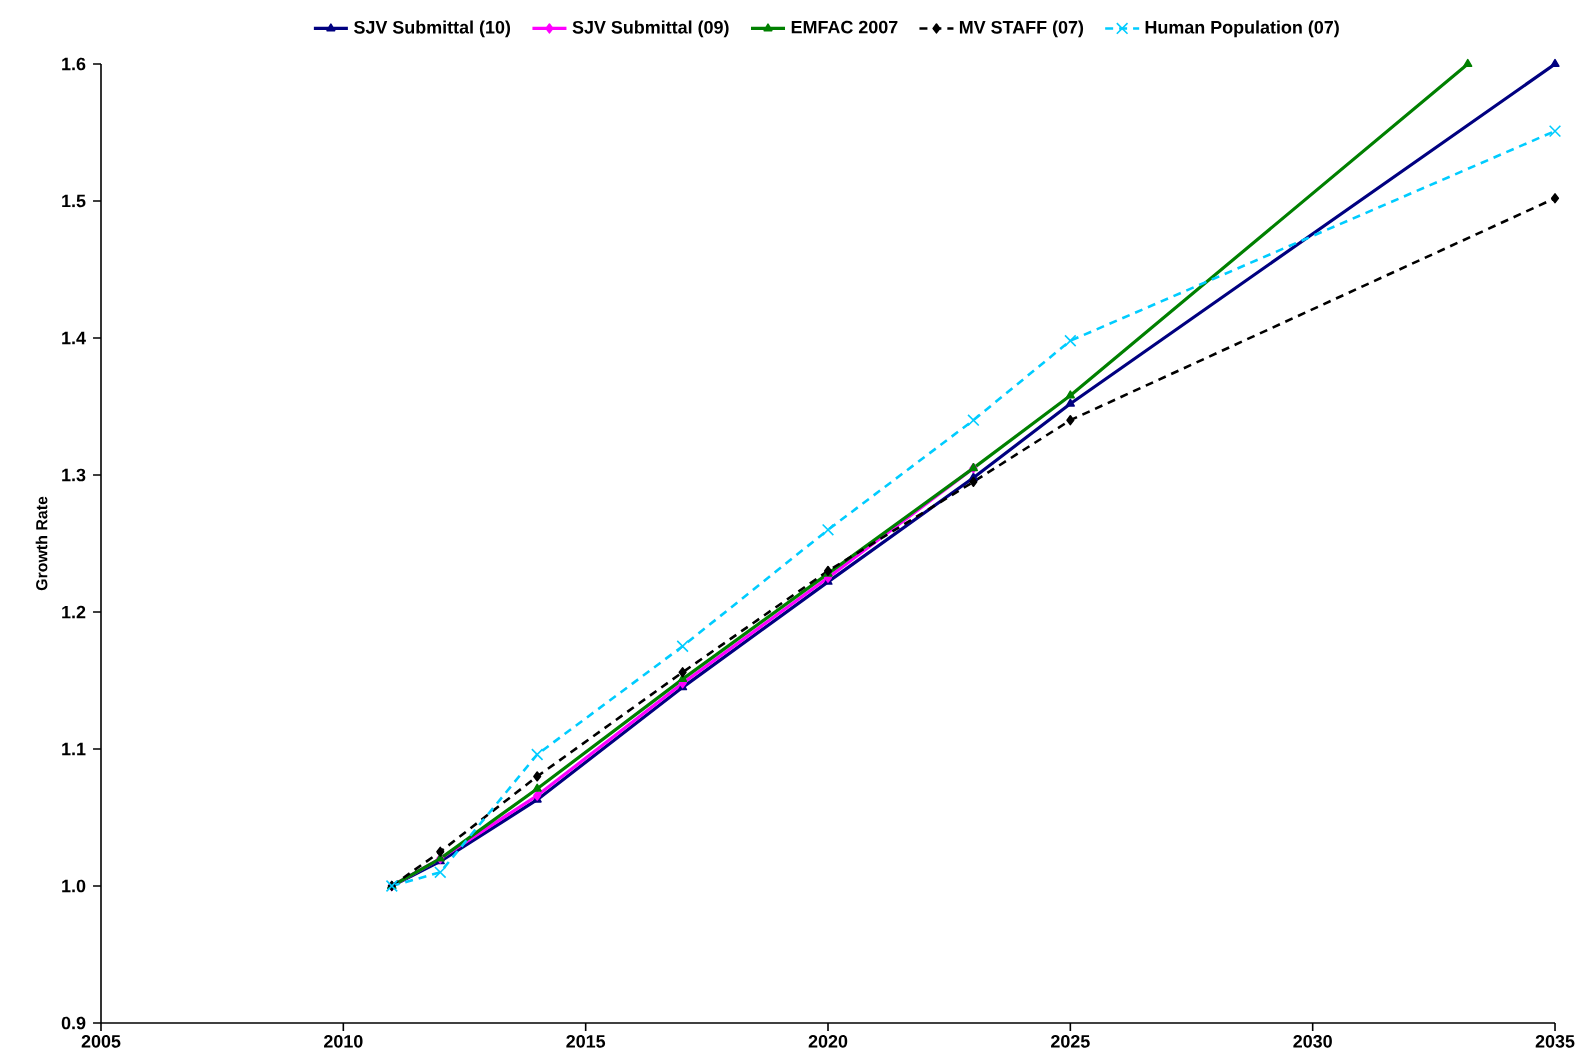 Image resolution: width=1589 pixels, height=1049 pixels. Describe the element at coordinates (1555, 1041) in the screenshot. I see `x-tick-label: 2035` at that location.